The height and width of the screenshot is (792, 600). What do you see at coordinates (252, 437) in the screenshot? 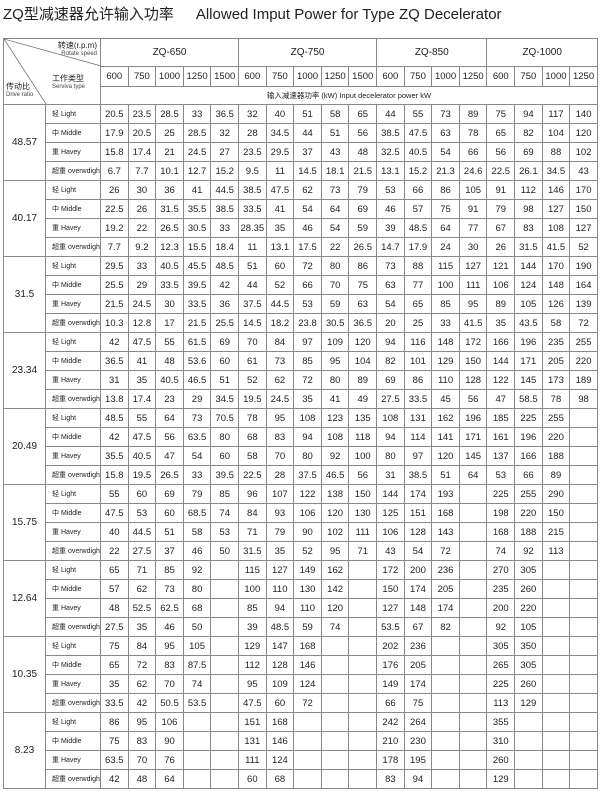
I see `power-value-cell: 68` at bounding box center [252, 437].